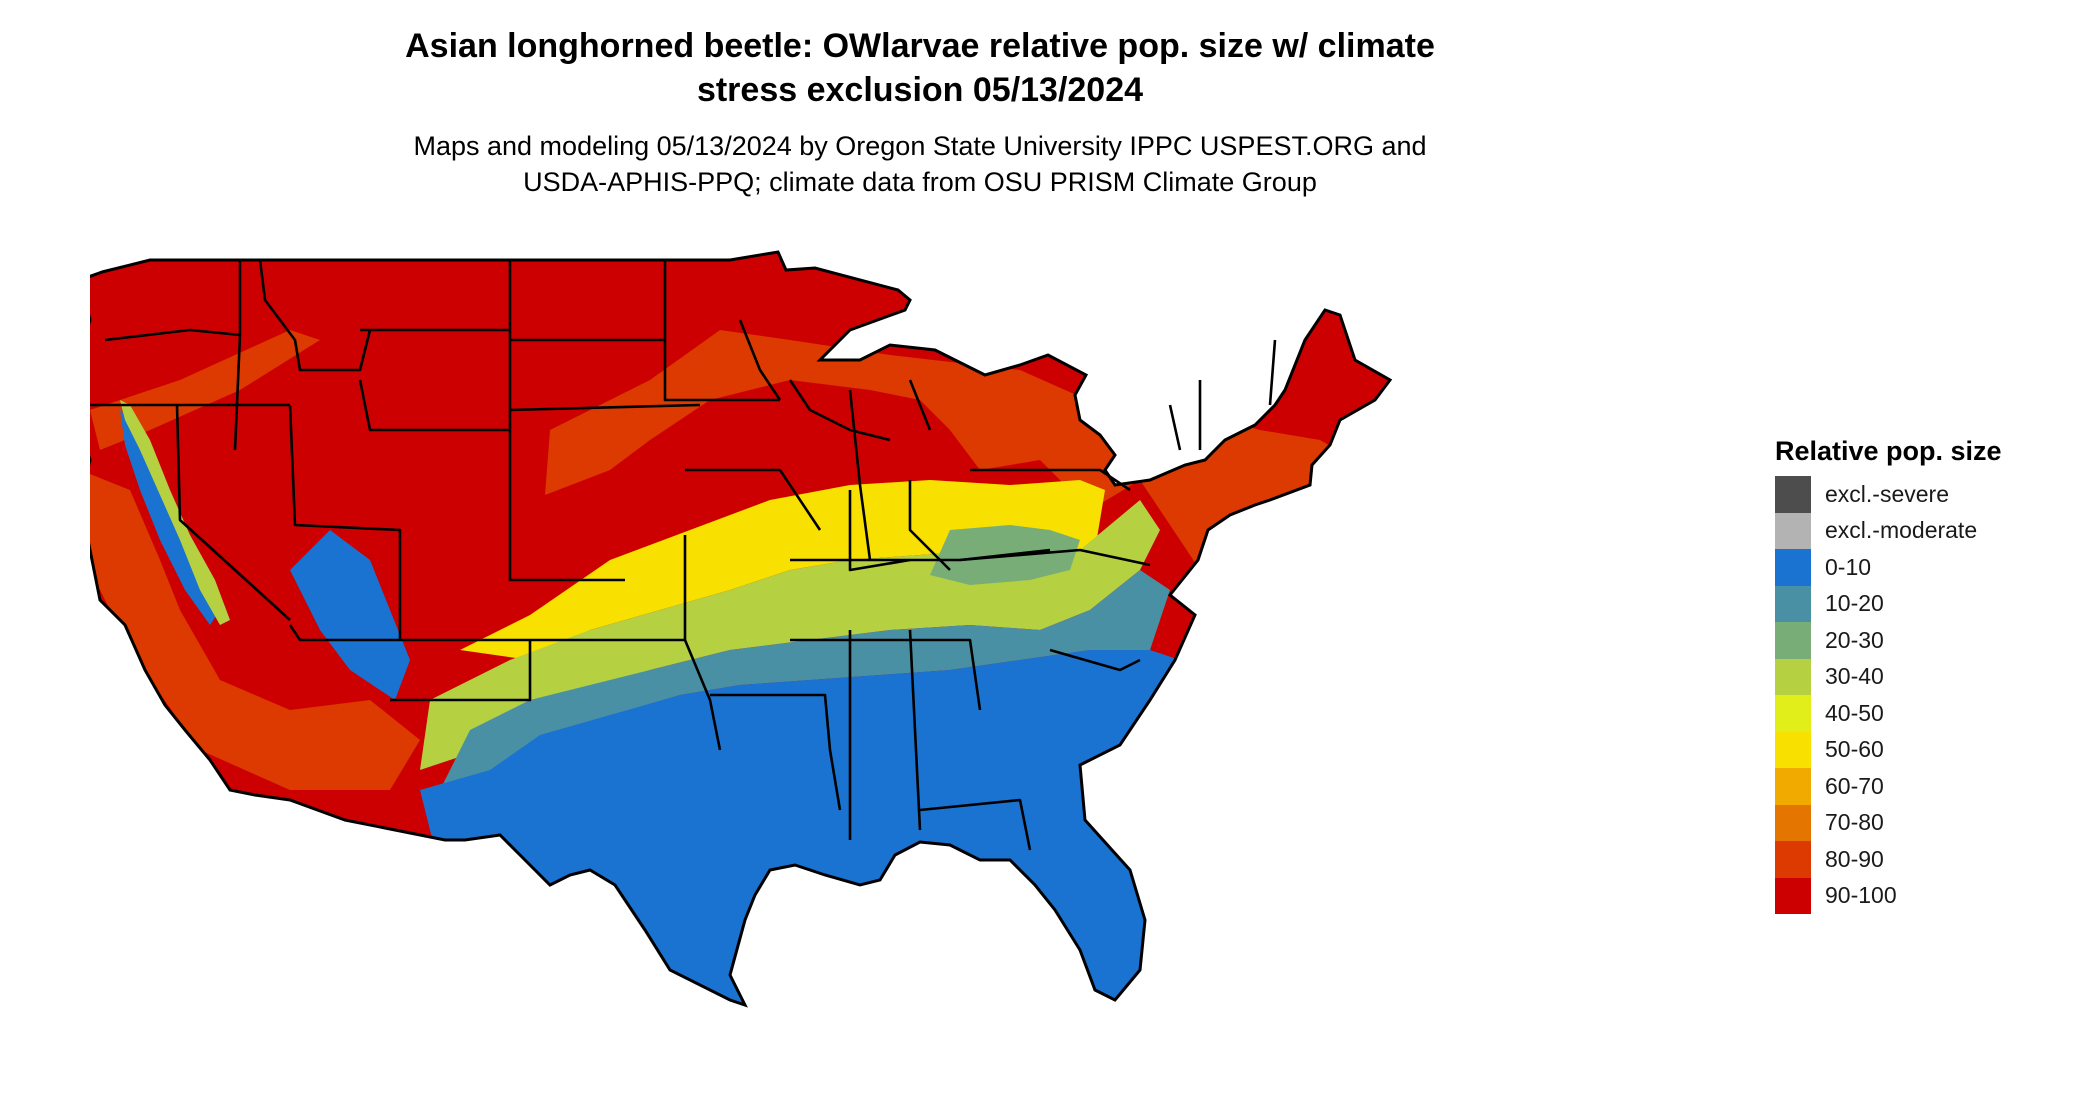 This screenshot has width=2100, height=1116. What do you see at coordinates (1854, 858) in the screenshot?
I see `legend-label: 80-90` at bounding box center [1854, 858].